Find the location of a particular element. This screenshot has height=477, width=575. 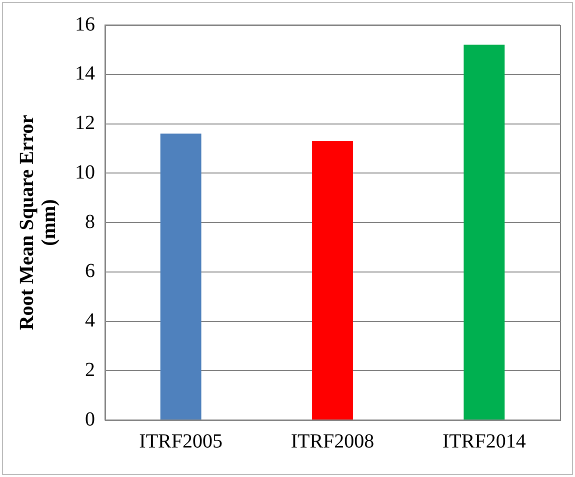

y-tick-label: 8 is located at coordinates (90, 221).